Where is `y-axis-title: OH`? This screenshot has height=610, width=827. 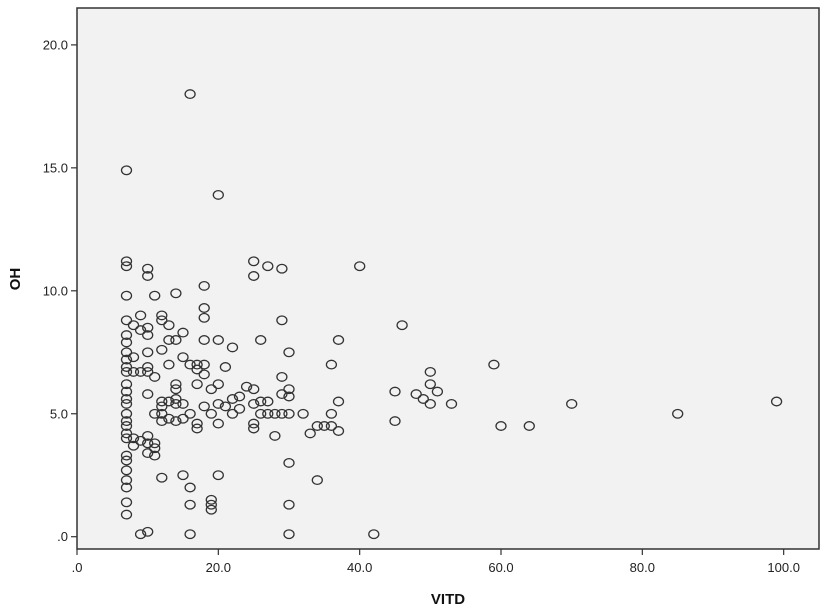
y-axis-title: OH is located at coordinates (15, 279).